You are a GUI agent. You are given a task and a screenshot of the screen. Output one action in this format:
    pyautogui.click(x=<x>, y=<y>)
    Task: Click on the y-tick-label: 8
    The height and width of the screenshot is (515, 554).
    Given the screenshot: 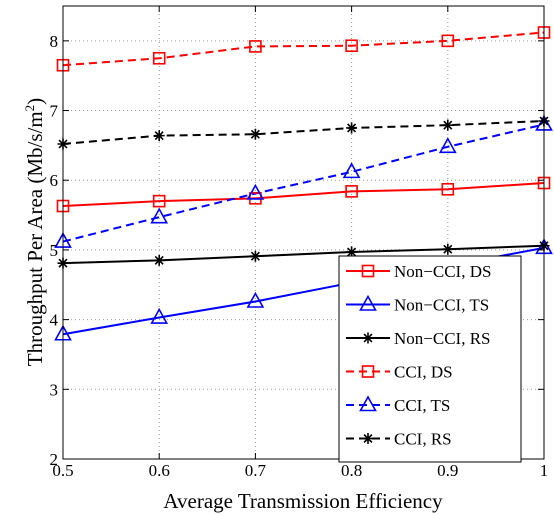 What is the action you would take?
    pyautogui.click(x=54, y=41)
    